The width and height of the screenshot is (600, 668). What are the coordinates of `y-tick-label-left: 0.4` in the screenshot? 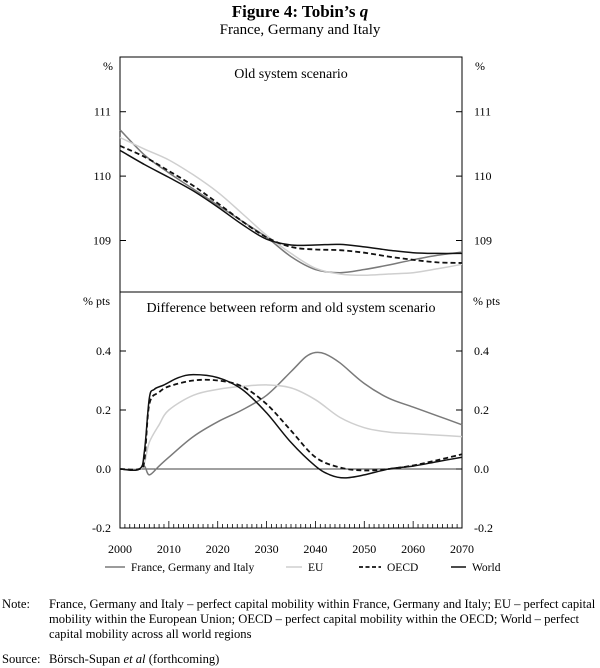 It's located at (103, 351).